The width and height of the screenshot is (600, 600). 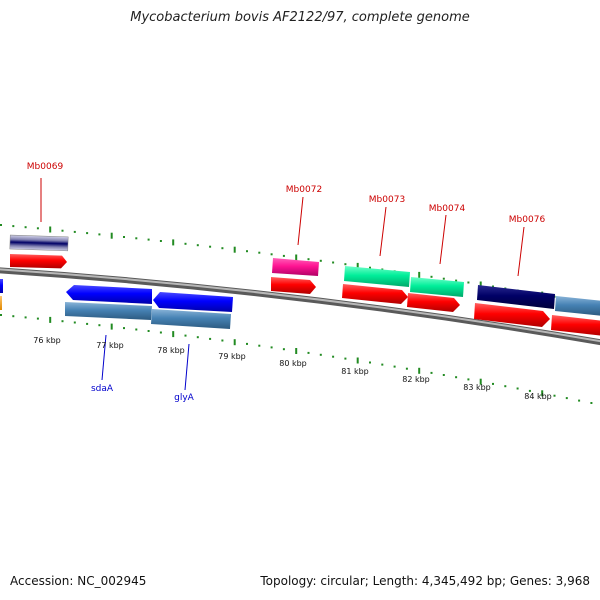 What do you see at coordinates (45, 167) in the screenshot?
I see `label-mb0069: Mb0069` at bounding box center [45, 167].